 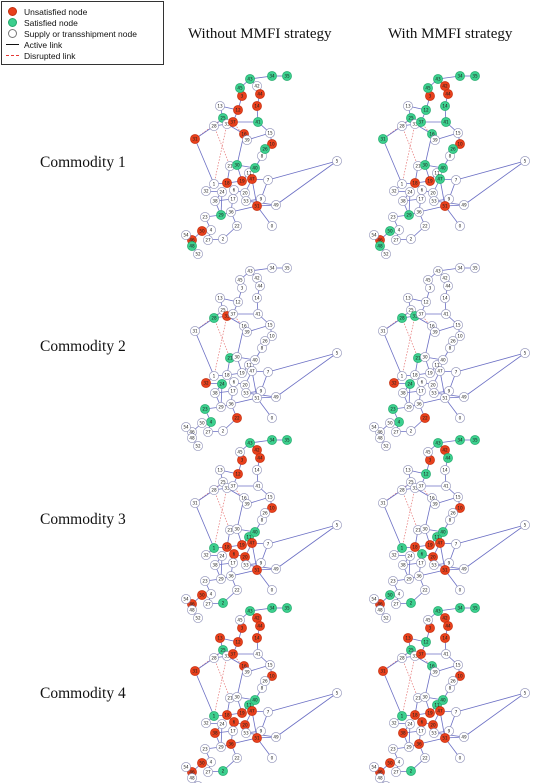 I want to click on node-id-label: 12, so click(x=426, y=110).